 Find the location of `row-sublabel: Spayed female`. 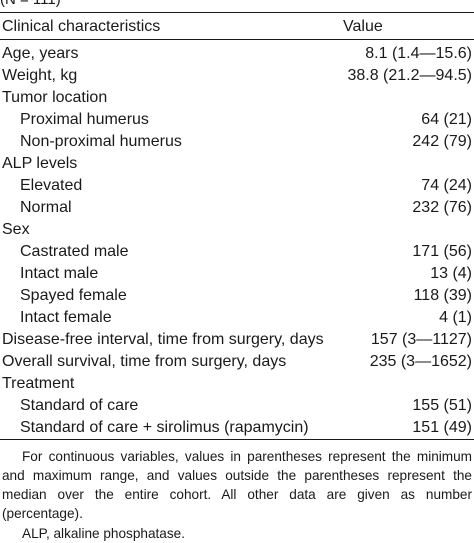

row-sublabel: Spayed female is located at coordinates (73, 295).